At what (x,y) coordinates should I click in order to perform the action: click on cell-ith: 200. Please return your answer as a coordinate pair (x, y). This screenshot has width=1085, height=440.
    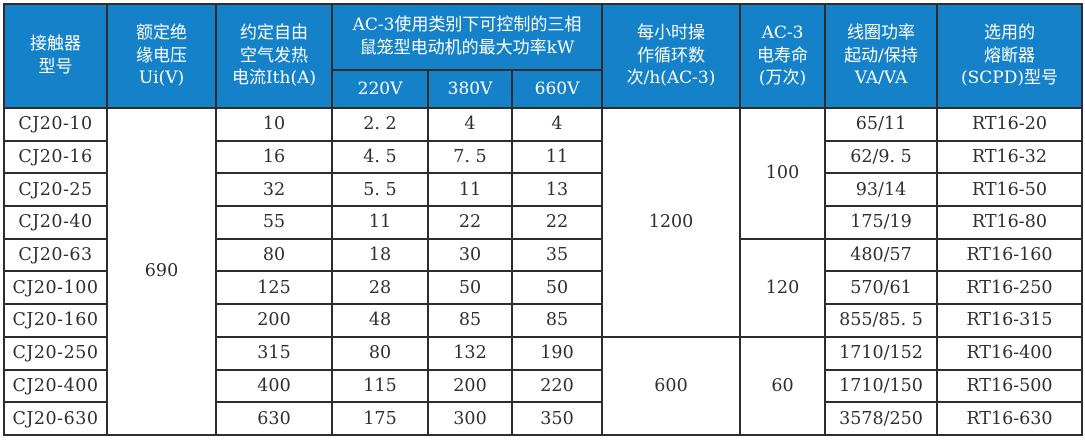
    Looking at the image, I should click on (274, 320).